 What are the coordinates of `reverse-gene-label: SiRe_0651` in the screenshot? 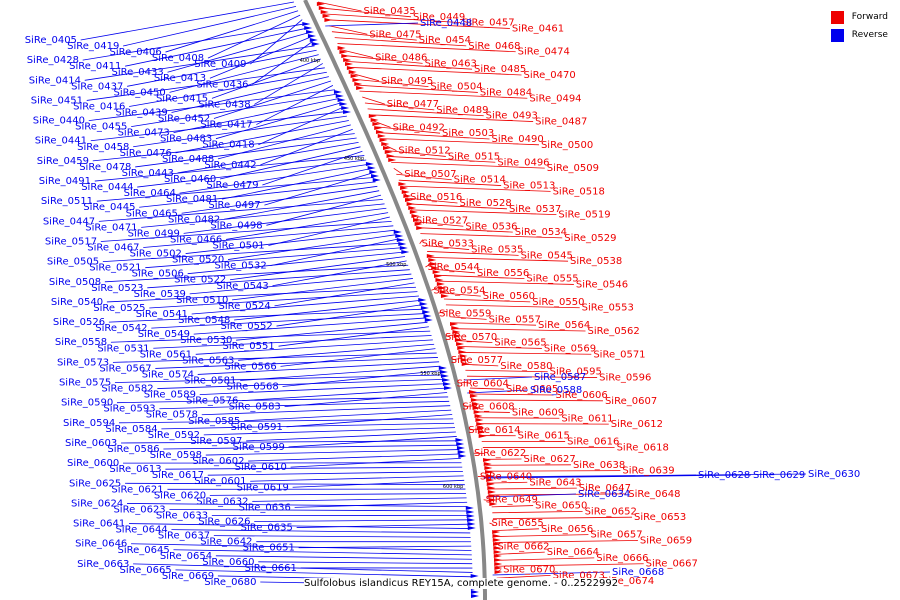 It's located at (269, 548).